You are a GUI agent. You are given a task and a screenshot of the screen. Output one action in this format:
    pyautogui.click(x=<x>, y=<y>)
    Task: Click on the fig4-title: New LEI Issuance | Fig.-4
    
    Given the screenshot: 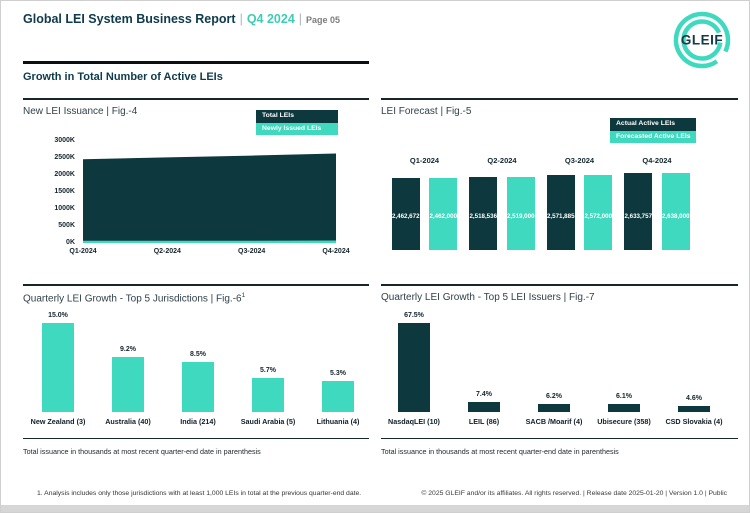 What is the action you would take?
    pyautogui.click(x=80, y=111)
    